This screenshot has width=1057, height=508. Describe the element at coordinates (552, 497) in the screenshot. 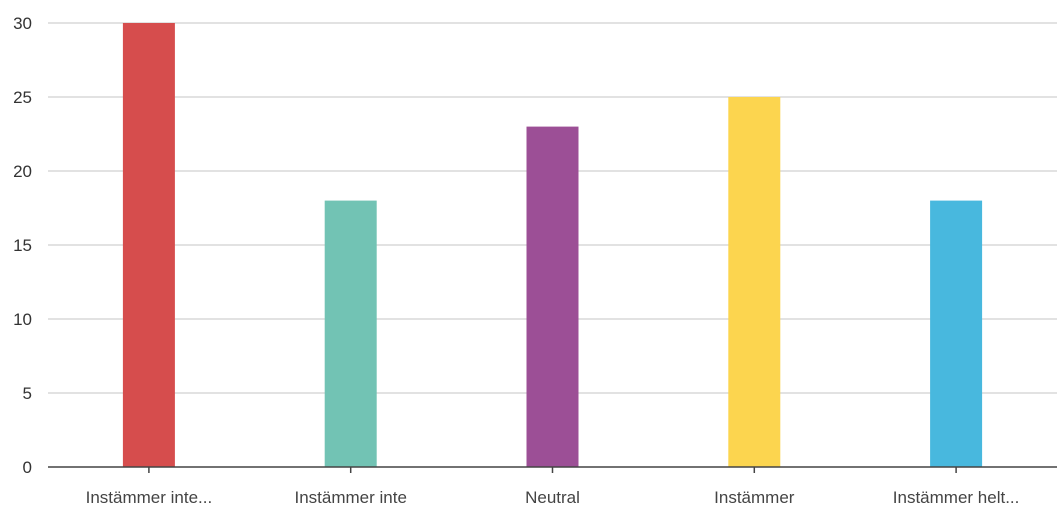

I see `x-tick-label: Neutral` at that location.